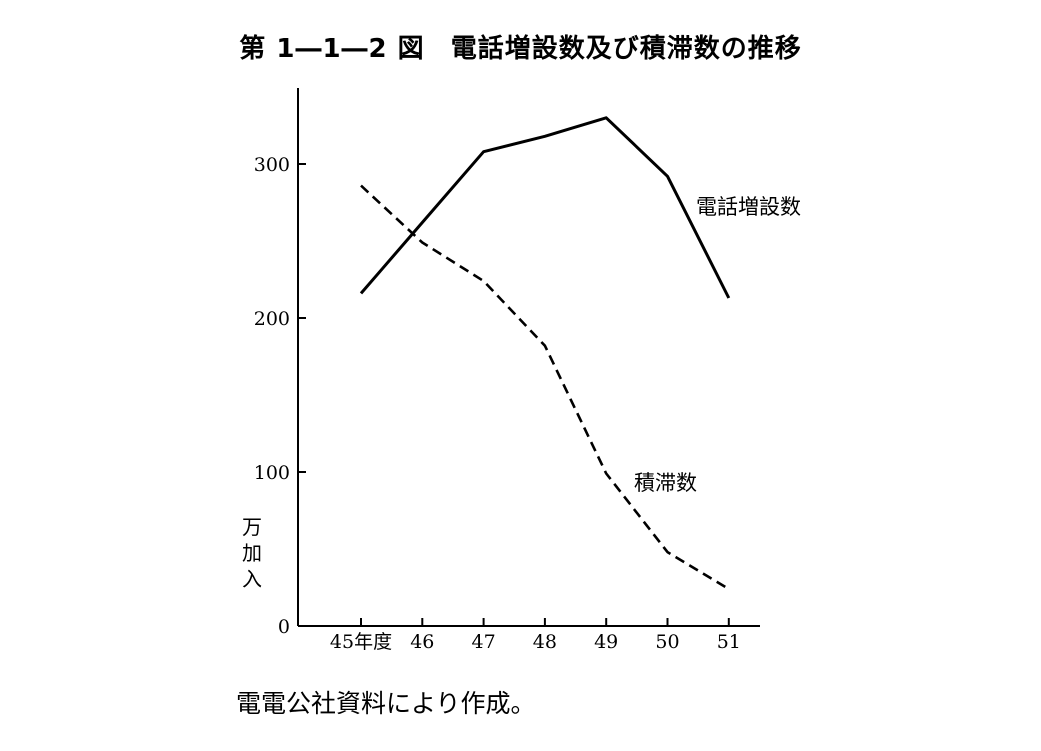 The height and width of the screenshot is (751, 1041). I want to click on figure-number: 第 1―1―2 図, so click(332, 49).